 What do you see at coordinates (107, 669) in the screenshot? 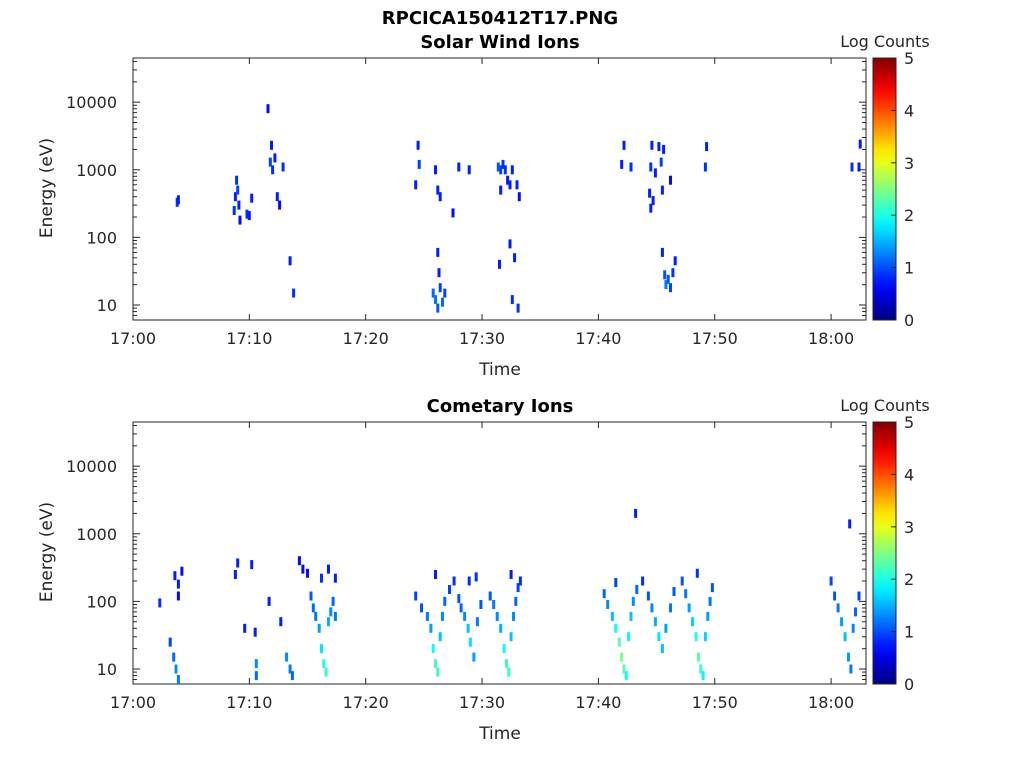
I see `y-tick-label: 10` at bounding box center [107, 669].